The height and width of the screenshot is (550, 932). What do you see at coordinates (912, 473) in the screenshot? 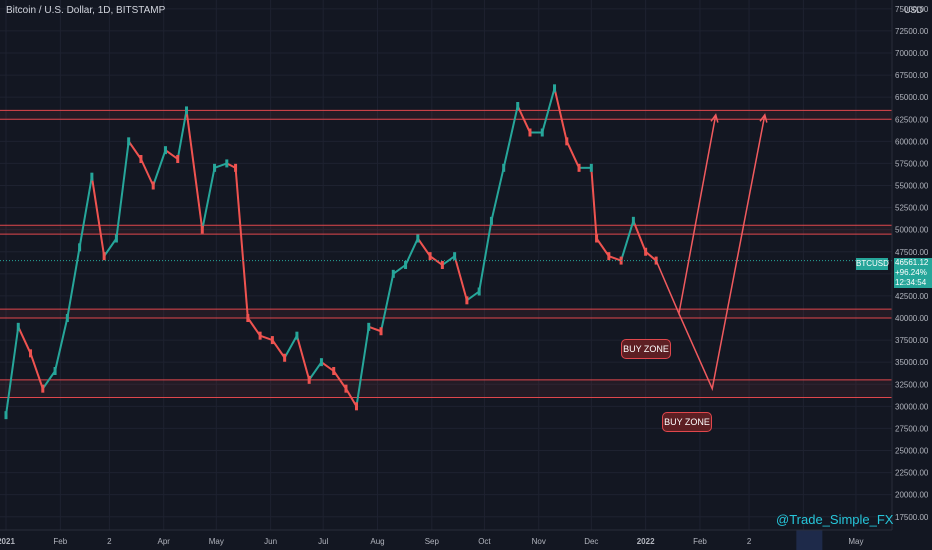
I see `y-tick-label: 22500.00` at bounding box center [912, 473].